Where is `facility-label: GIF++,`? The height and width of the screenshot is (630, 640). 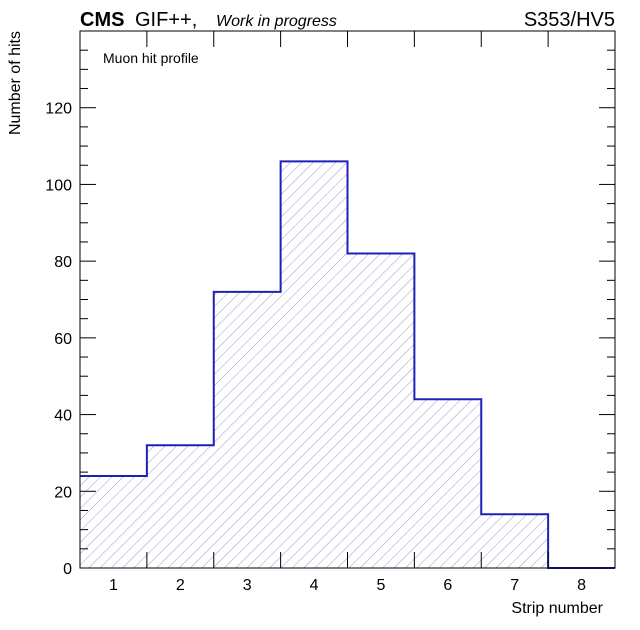
facility-label: GIF++, is located at coordinates (166, 20).